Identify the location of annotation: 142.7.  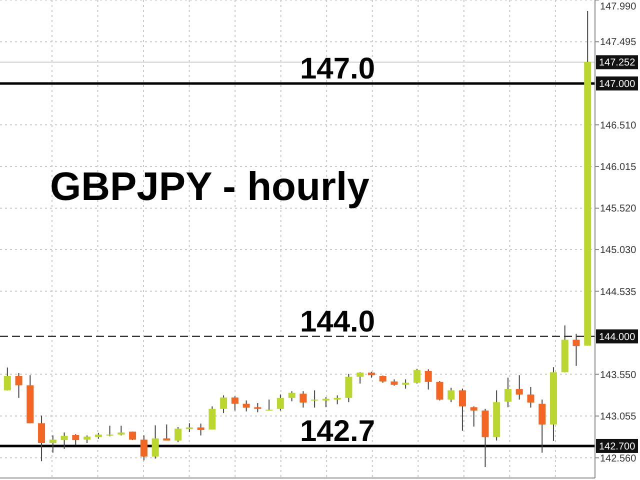
(338, 431).